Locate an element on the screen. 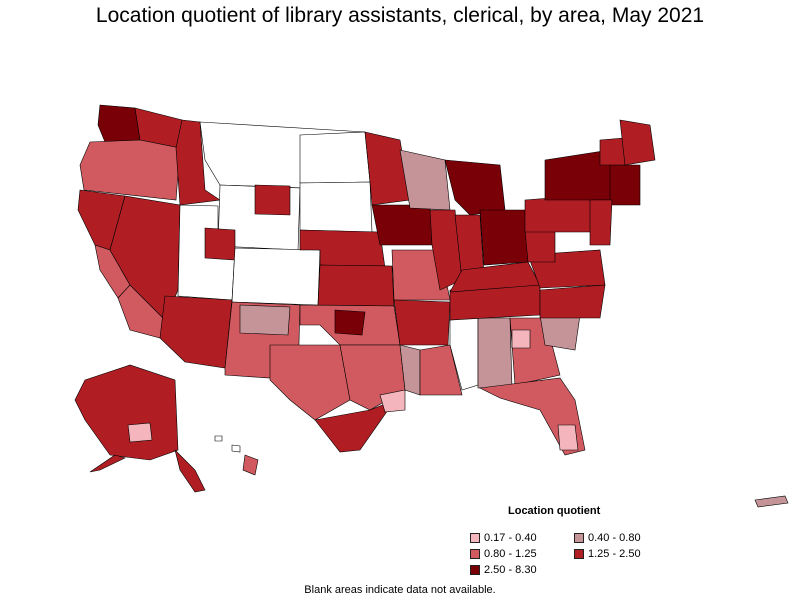  region-washington-west is located at coordinates (119, 123).